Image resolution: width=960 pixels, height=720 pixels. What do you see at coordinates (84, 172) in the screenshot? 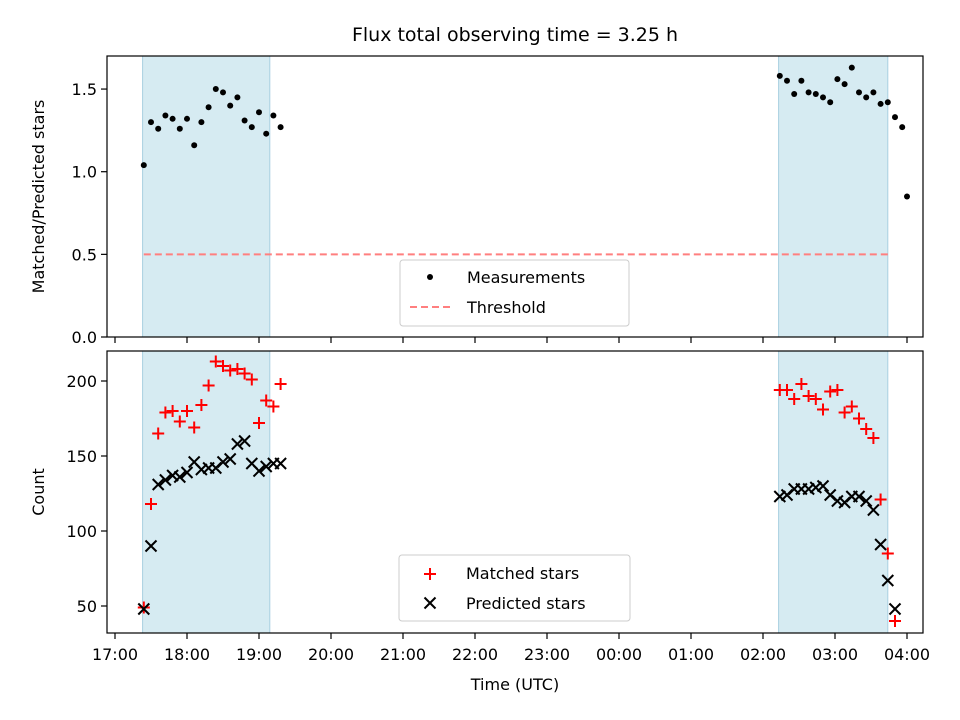
I see `y-tick-label: 1.0` at bounding box center [84, 172].